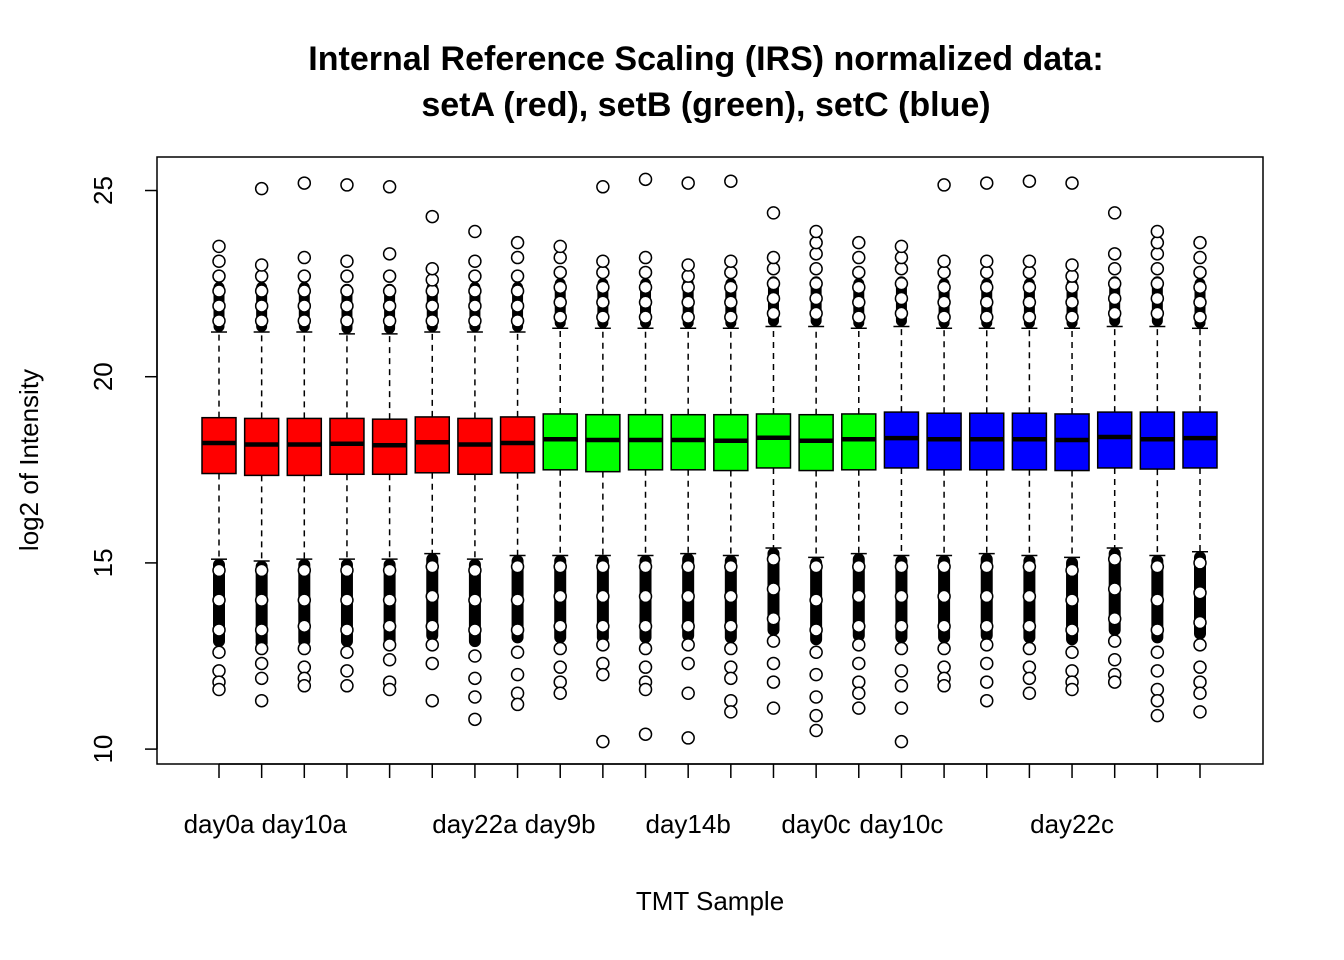  What do you see at coordinates (103, 749) in the screenshot?
I see `y-tick-label: 10` at bounding box center [103, 749].